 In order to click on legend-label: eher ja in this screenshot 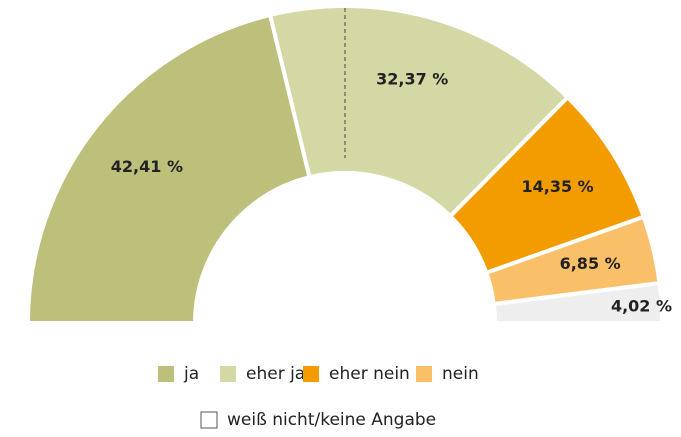, I will do `click(275, 374)`.